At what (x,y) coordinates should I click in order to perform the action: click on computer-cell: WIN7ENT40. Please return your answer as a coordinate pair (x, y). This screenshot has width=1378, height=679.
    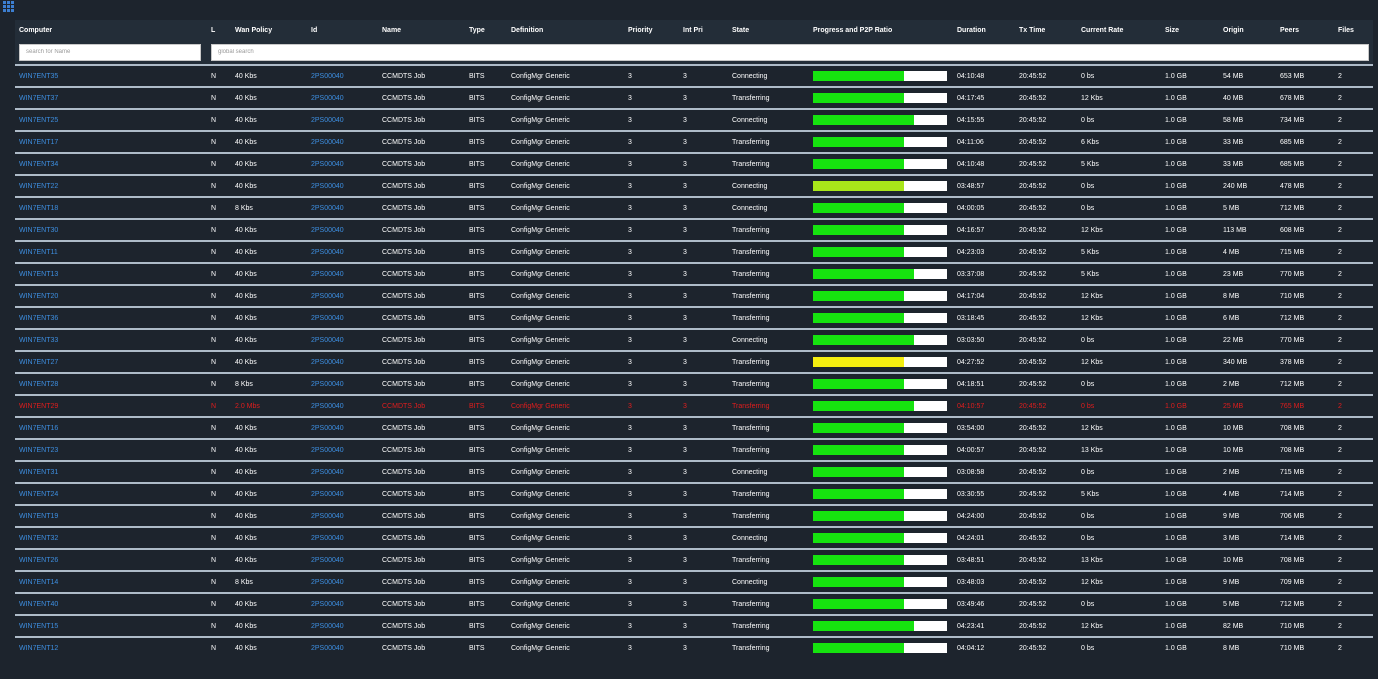
    Looking at the image, I should click on (111, 603).